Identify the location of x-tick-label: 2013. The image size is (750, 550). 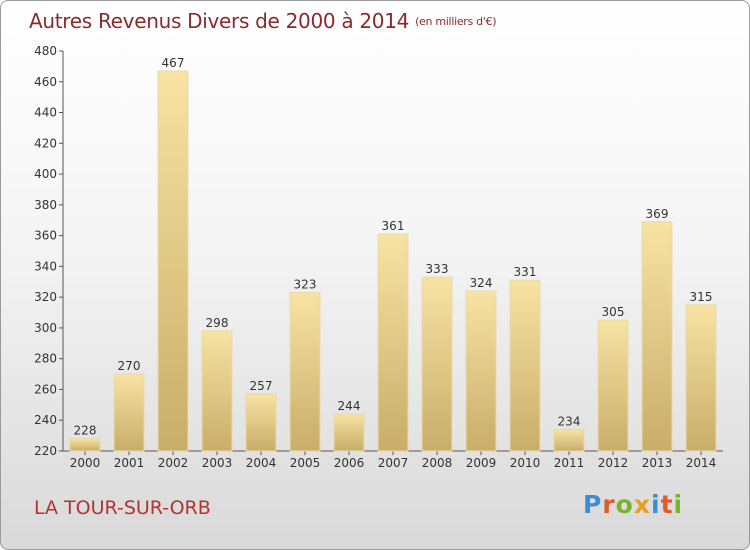
(657, 463).